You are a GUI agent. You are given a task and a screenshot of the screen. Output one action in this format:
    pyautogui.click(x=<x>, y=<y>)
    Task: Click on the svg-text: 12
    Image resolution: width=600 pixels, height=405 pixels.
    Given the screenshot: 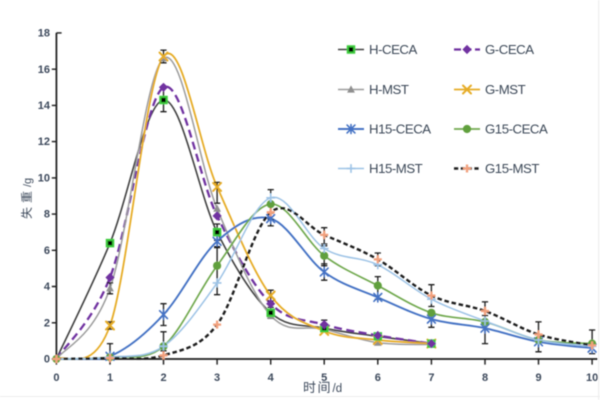 What is the action you would take?
    pyautogui.click(x=44, y=142)
    